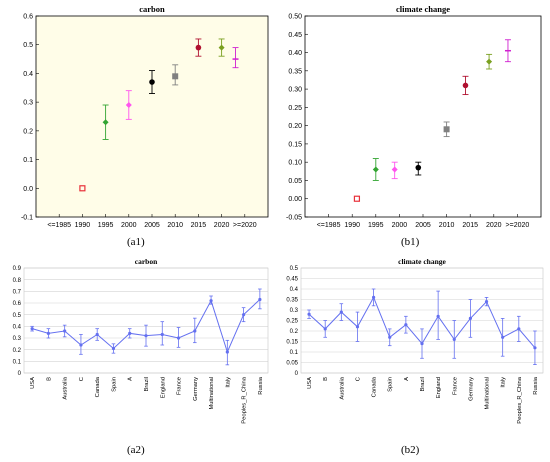 The image size is (550, 462). What do you see at coordinates (152, 9) in the screenshot?
I see `carbon-year-title: carbon` at bounding box center [152, 9].